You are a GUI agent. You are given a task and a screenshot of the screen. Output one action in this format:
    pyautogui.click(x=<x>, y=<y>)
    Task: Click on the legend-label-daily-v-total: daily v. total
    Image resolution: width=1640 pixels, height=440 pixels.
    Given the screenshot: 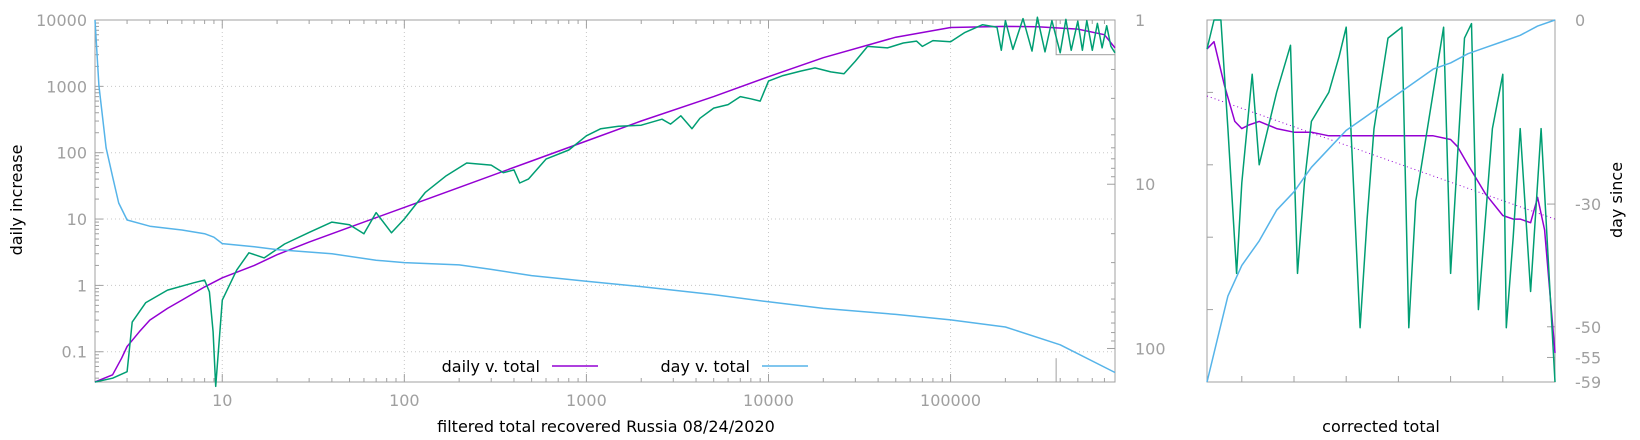 What is the action you would take?
    pyautogui.click(x=491, y=366)
    